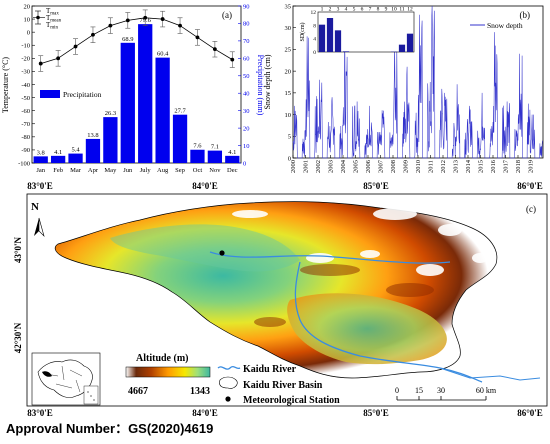 The height and width of the screenshot is (444, 550). I want to click on ridges, so click(344, 295).